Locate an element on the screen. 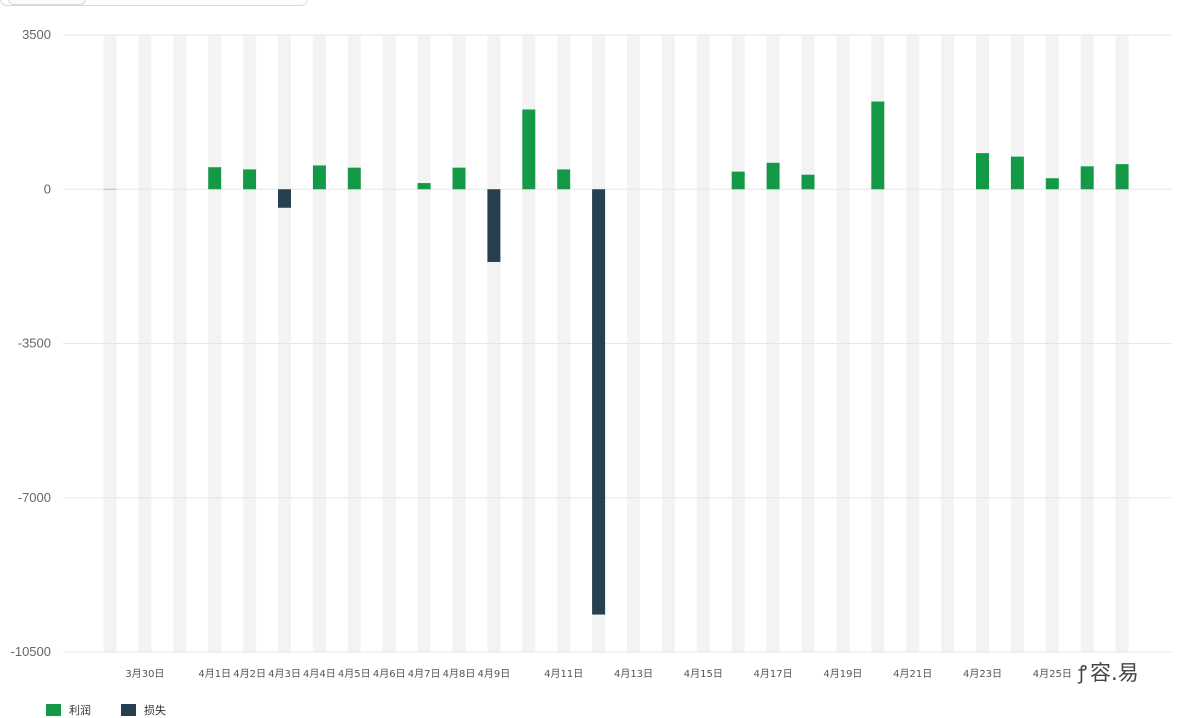 This screenshot has width=1195, height=718. x-tick-label: 4月7日 is located at coordinates (424, 674).